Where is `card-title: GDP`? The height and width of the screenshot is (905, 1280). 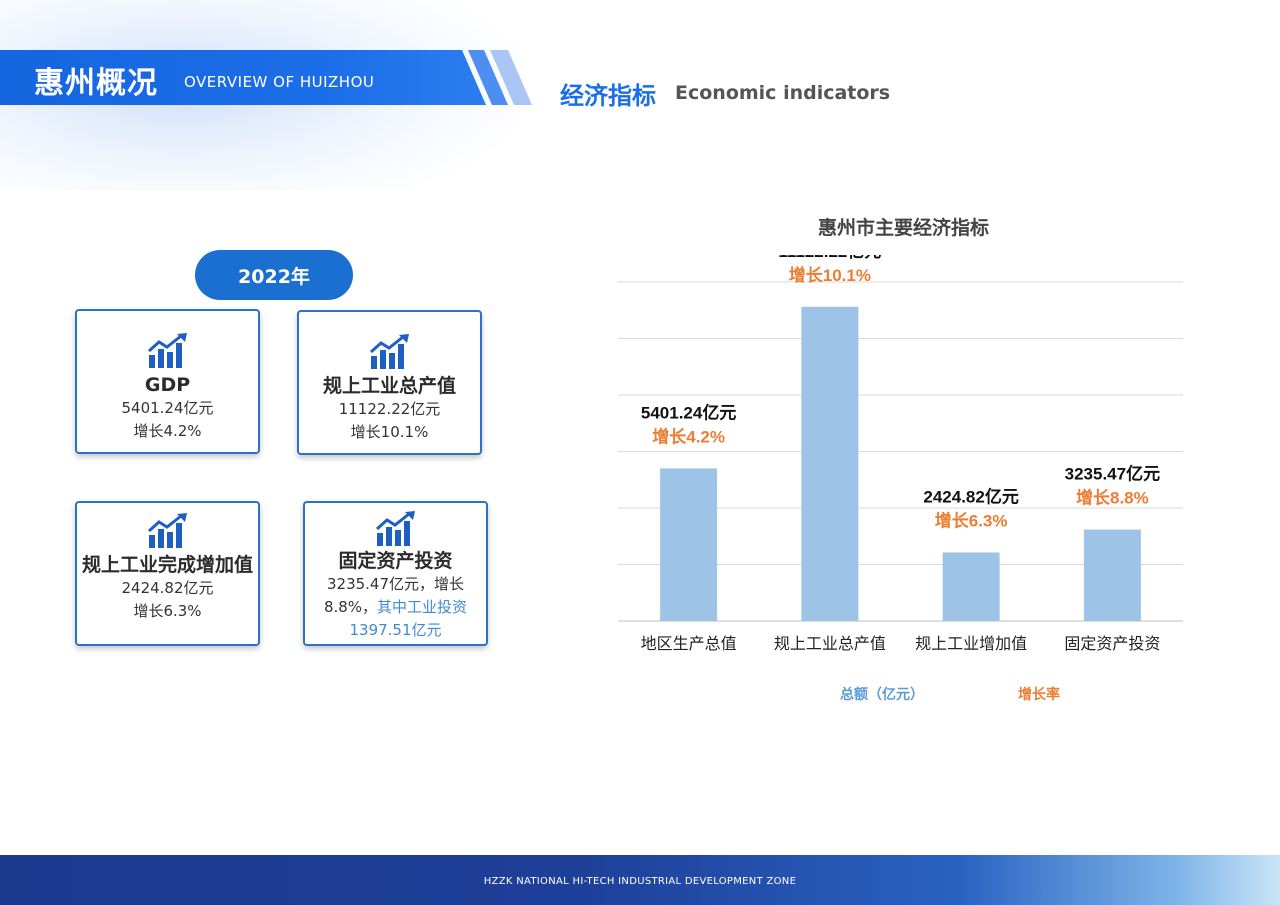 card-title: GDP is located at coordinates (167, 385).